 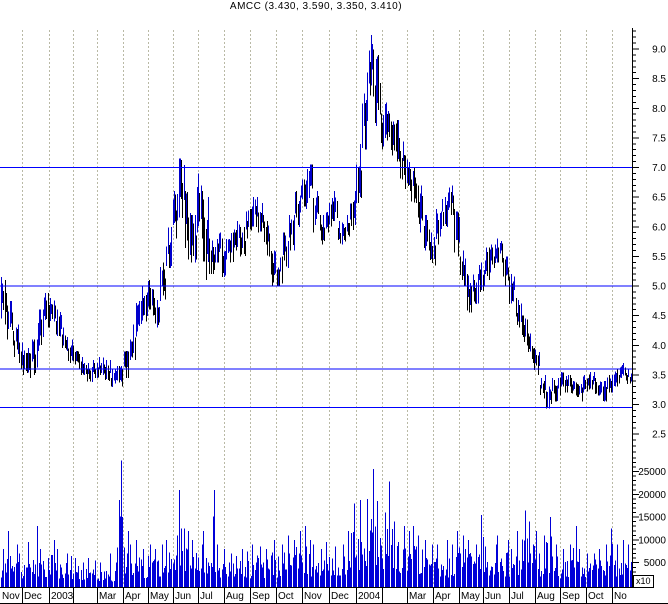 What do you see at coordinates (316, 6) in the screenshot?
I see `chart-title: AMCC (3.430, 3.590, 3.350, 3.410)` at bounding box center [316, 6].